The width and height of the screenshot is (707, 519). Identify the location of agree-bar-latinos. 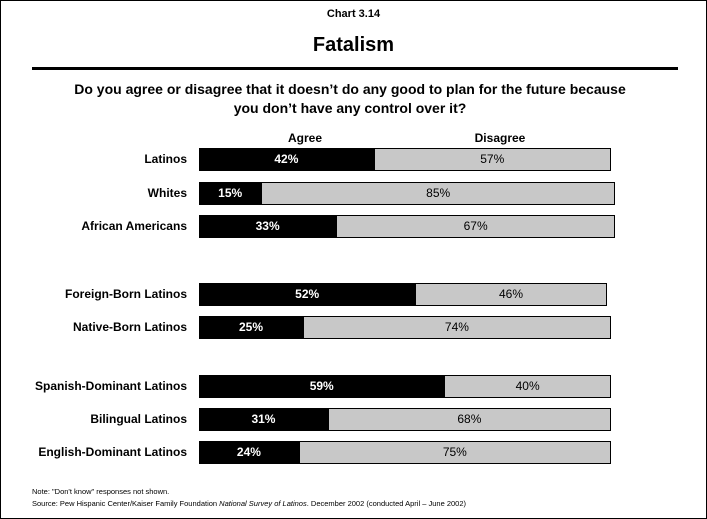
(286, 159).